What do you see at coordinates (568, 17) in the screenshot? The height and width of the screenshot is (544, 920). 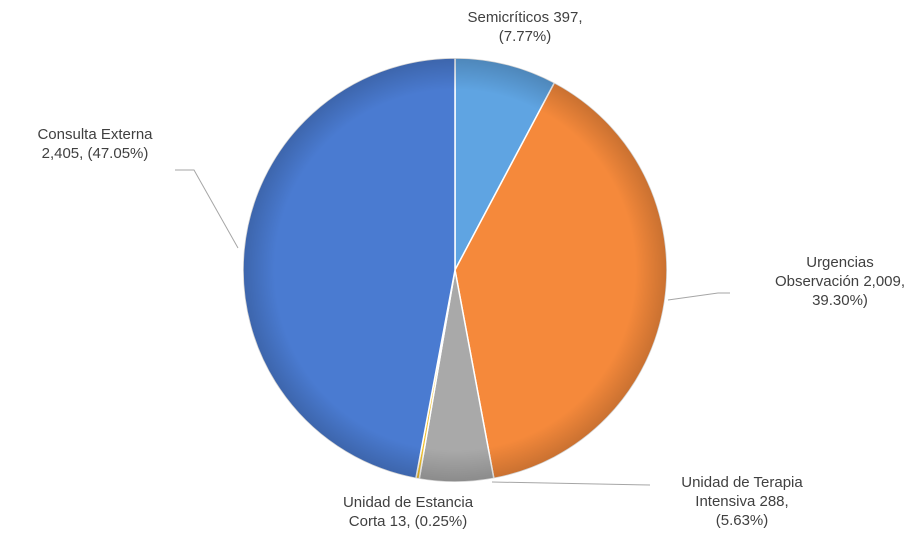 I see `label-value: 397,` at bounding box center [568, 17].